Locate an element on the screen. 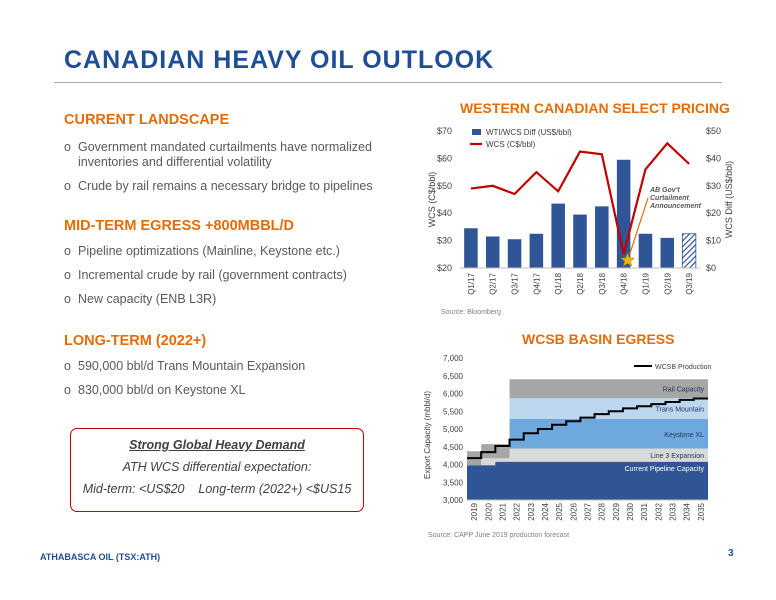 The width and height of the screenshot is (776, 600). y-tick-label: 4,000 is located at coordinates (453, 465).